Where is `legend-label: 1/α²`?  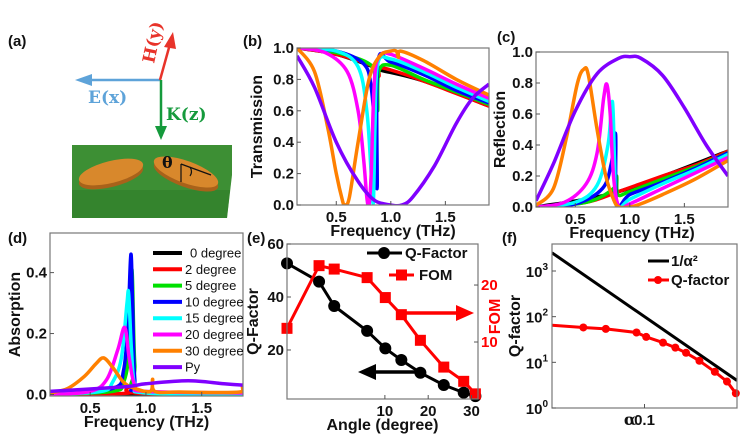
legend-label: 1/α² is located at coordinates (684, 261).